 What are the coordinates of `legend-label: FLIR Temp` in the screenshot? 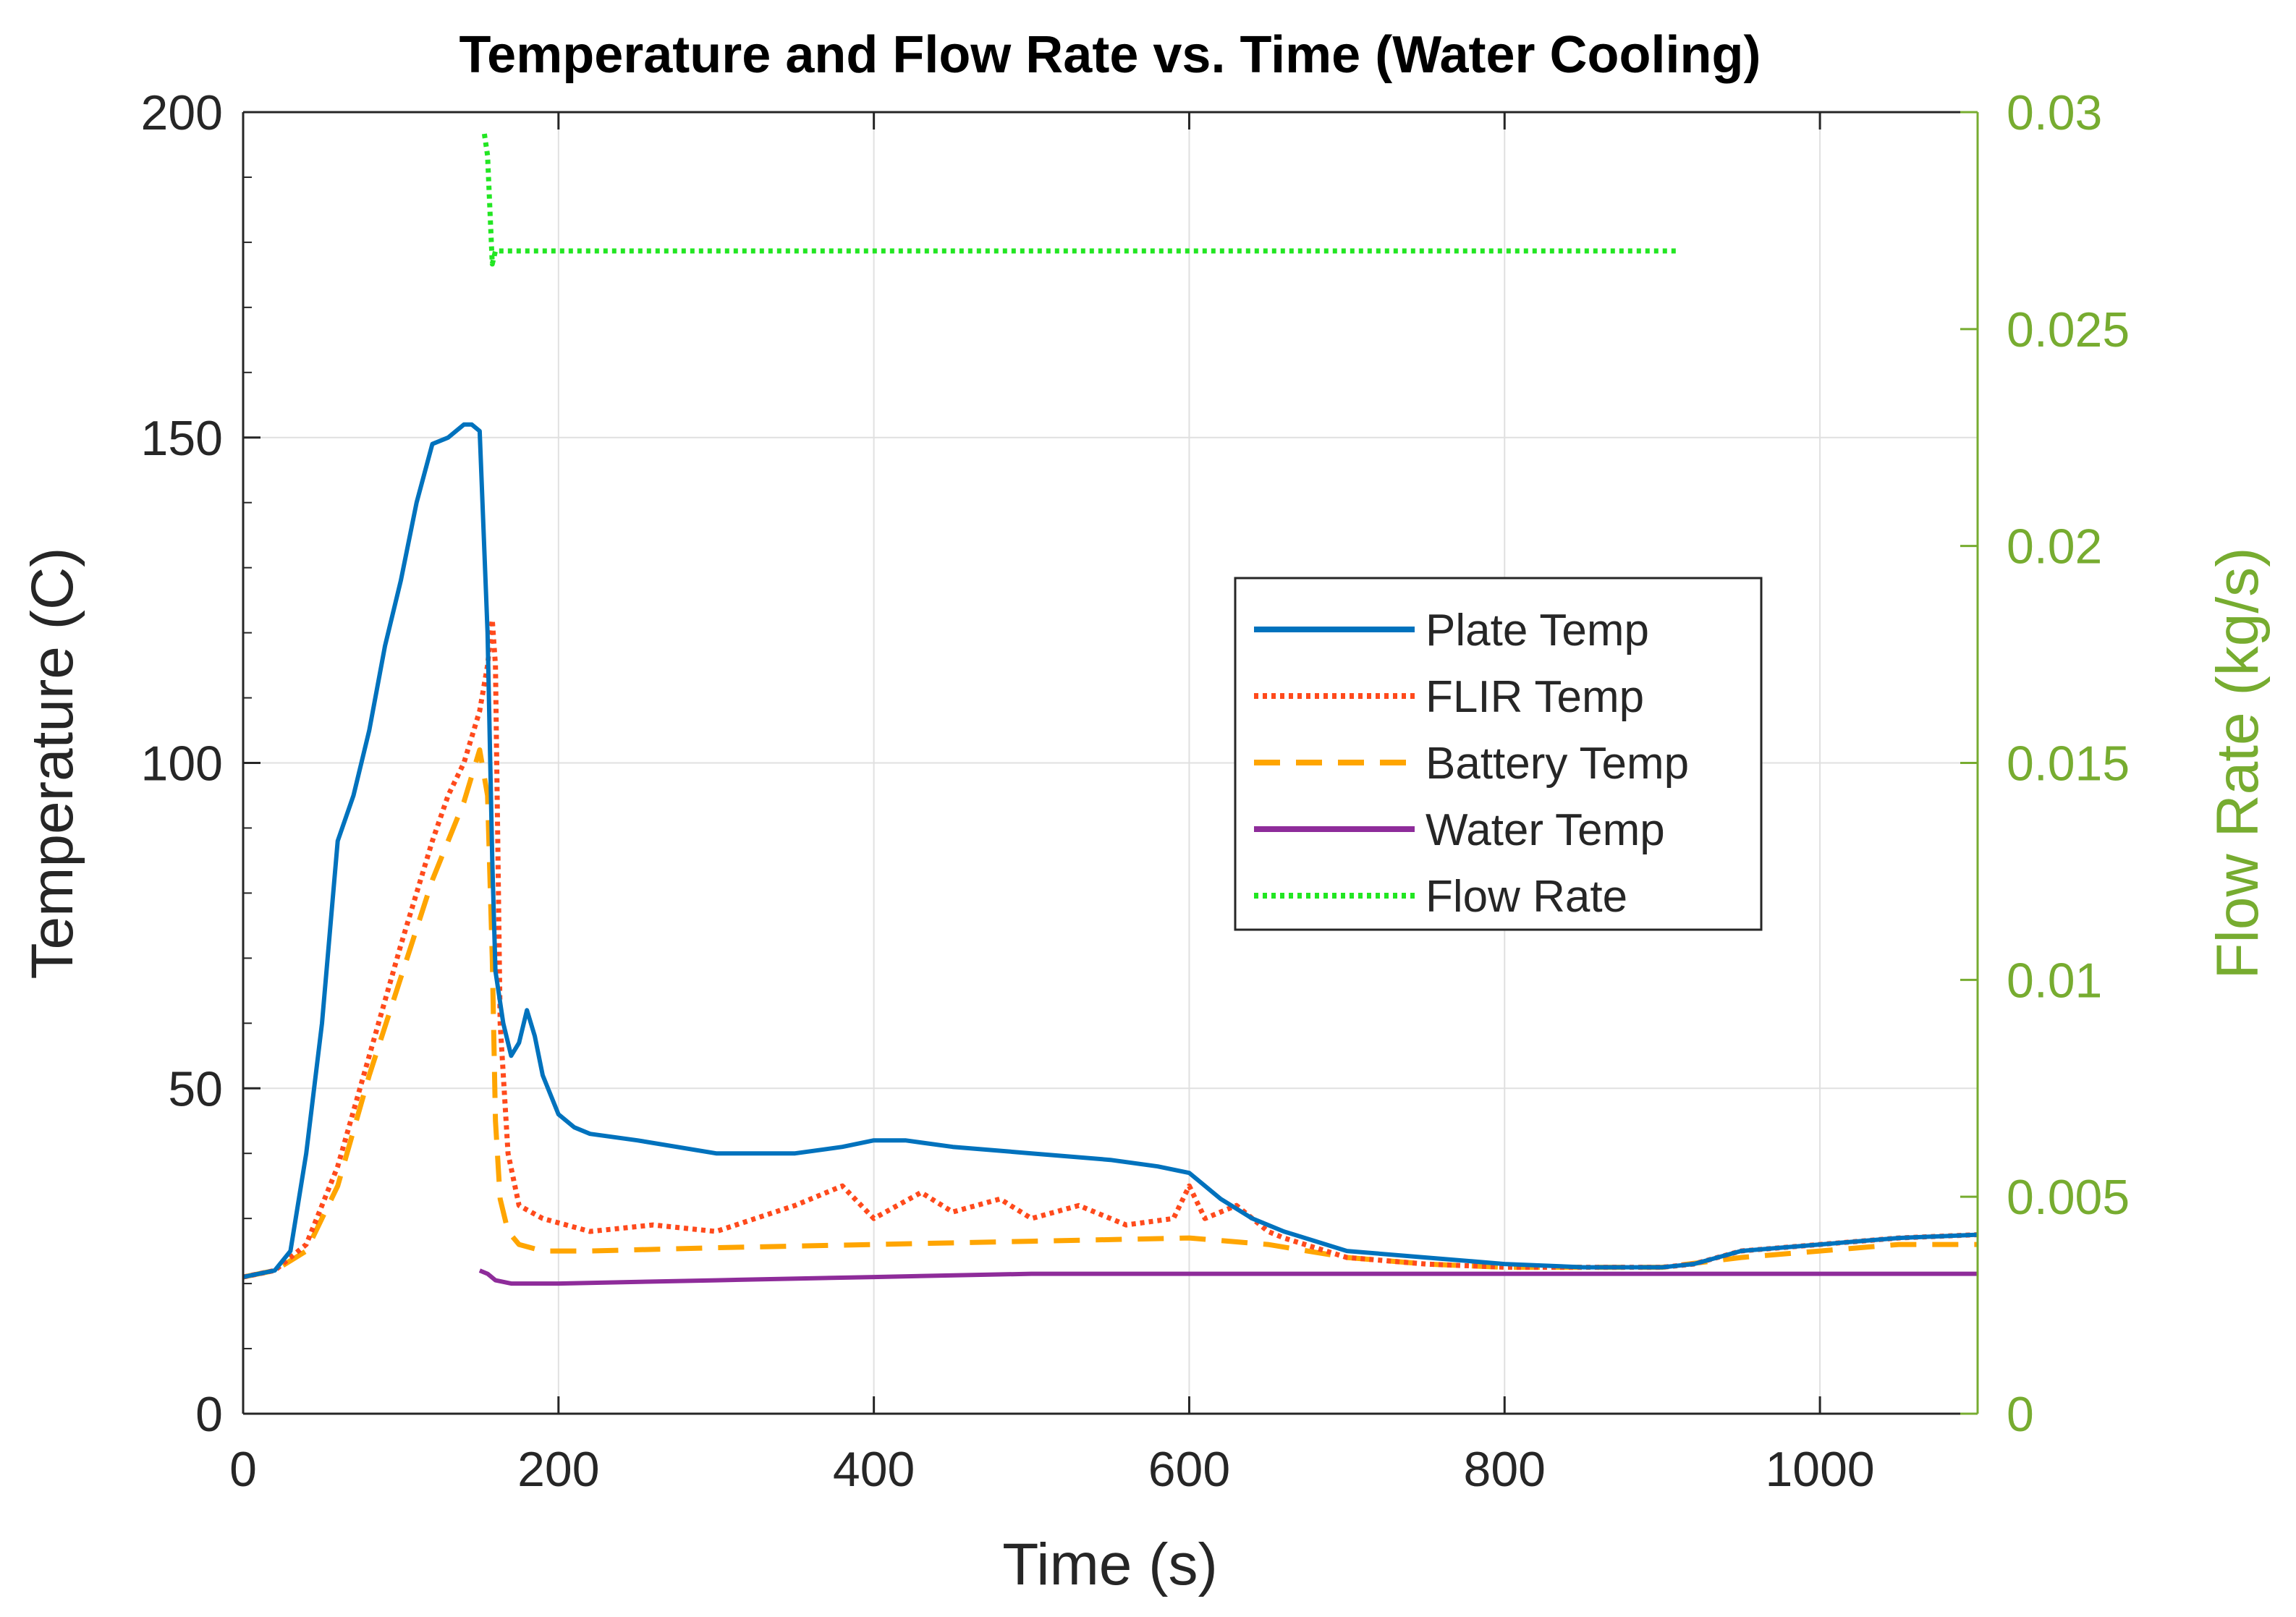 It's located at (1535, 697).